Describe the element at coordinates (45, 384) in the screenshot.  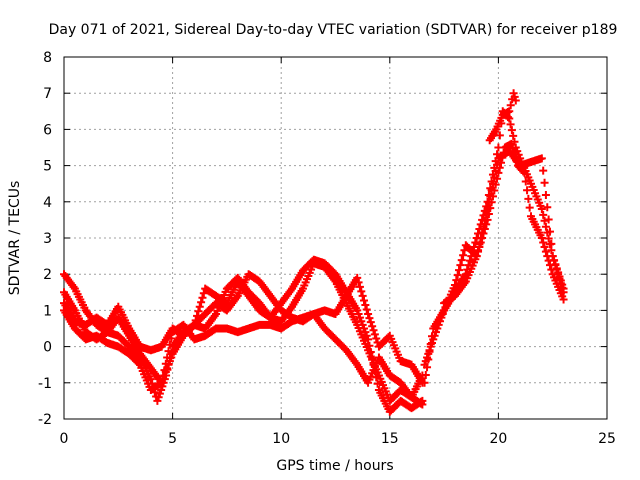
I see `y-tick-label: -1` at that location.